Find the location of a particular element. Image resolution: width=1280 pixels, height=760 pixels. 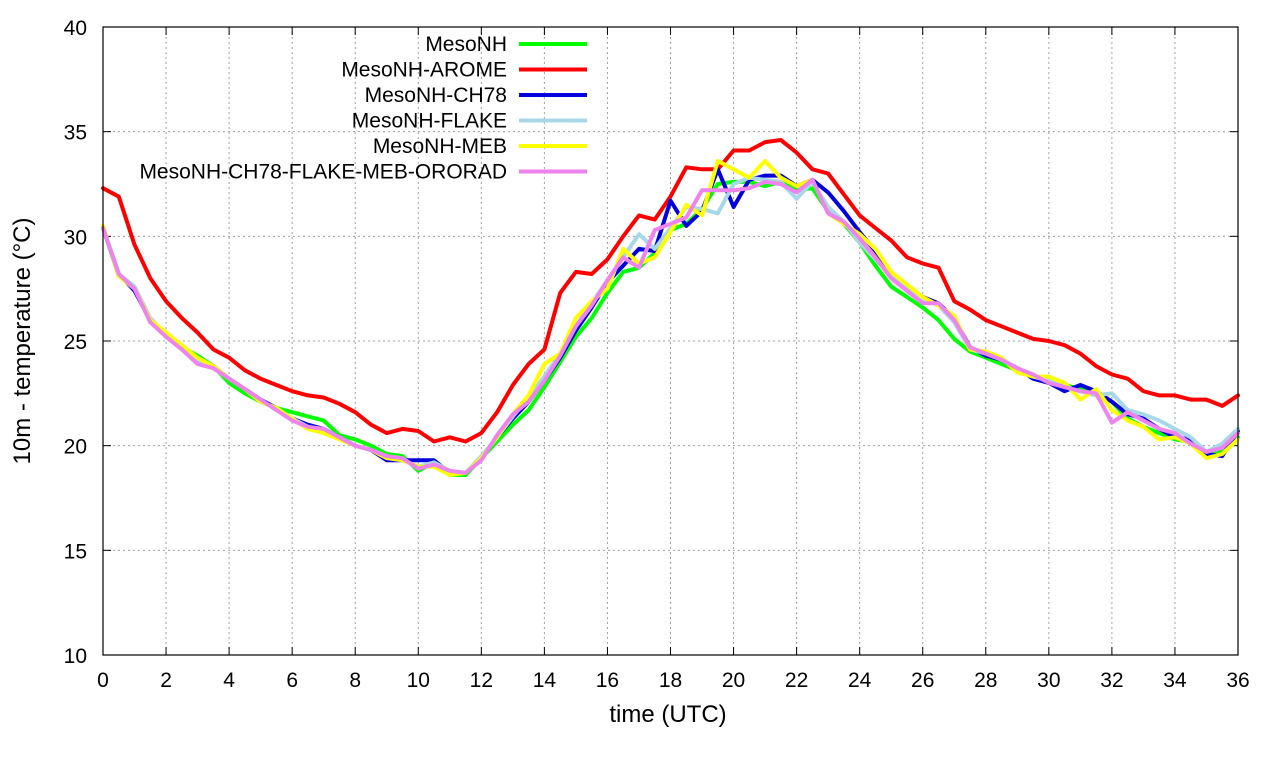

x-tick-label: 20 is located at coordinates (733, 680).